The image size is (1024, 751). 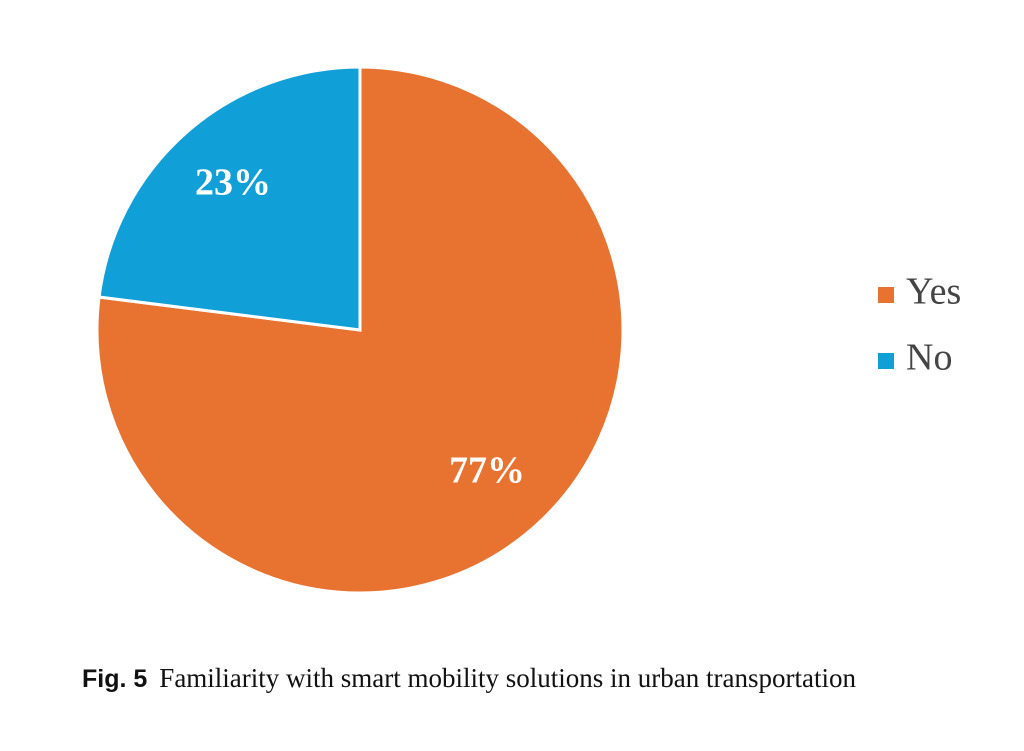 I want to click on pie-slice, so click(x=229, y=198).